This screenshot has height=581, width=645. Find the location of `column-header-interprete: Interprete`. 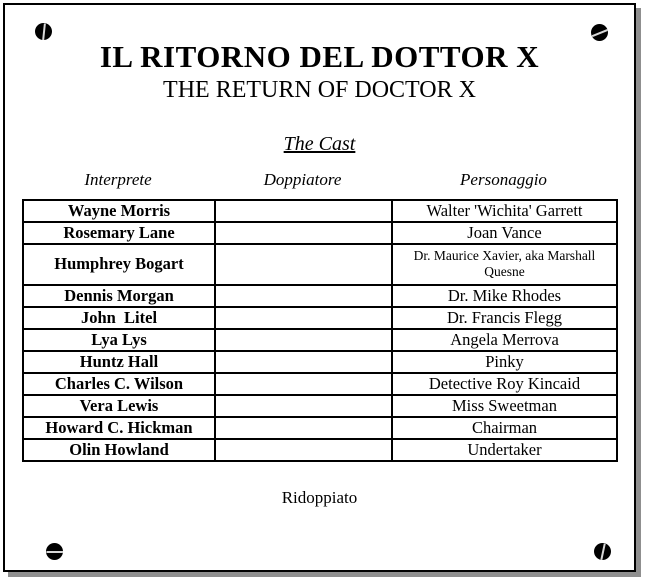

column-header-interprete: Interprete is located at coordinates (118, 179).